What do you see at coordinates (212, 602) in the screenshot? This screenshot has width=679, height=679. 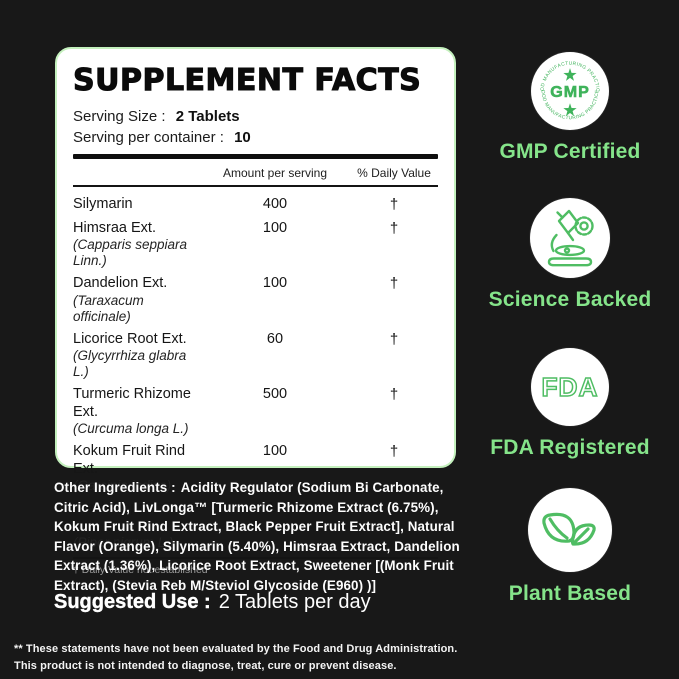 I see `suggested-use: Suggested Use : 2 Tablets per day` at bounding box center [212, 602].